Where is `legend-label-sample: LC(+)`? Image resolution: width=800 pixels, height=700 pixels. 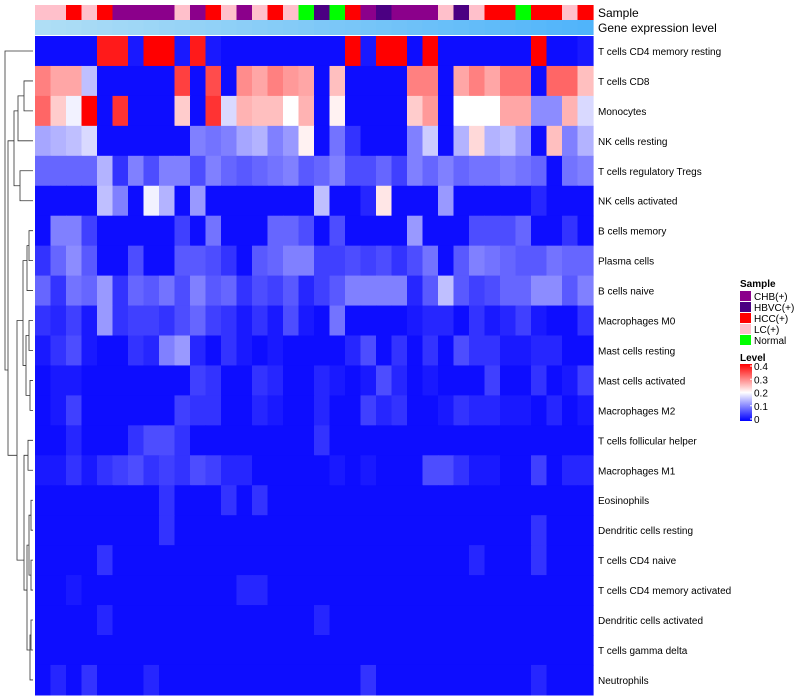
legend-label-sample: LC(+) is located at coordinates (766, 330).